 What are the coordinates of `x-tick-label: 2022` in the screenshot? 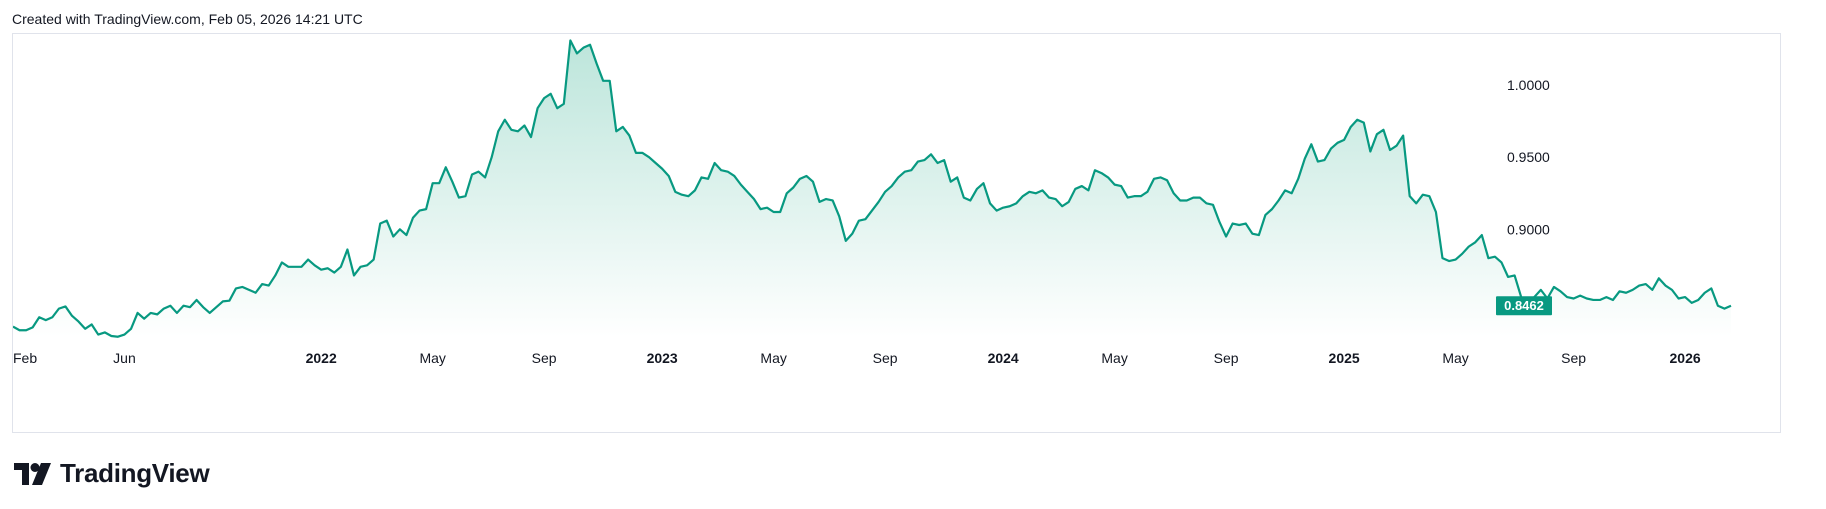 It's located at (321, 358).